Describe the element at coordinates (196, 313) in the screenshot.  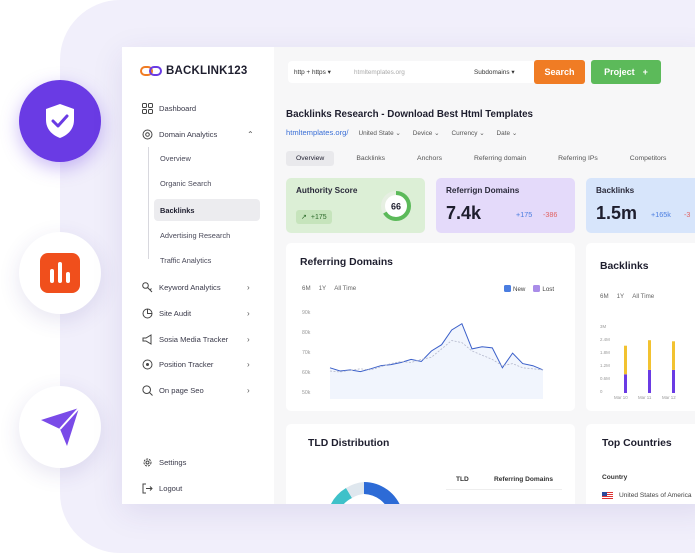
I see `sidebar-item-site-audit: Site Audit ›` at that location.